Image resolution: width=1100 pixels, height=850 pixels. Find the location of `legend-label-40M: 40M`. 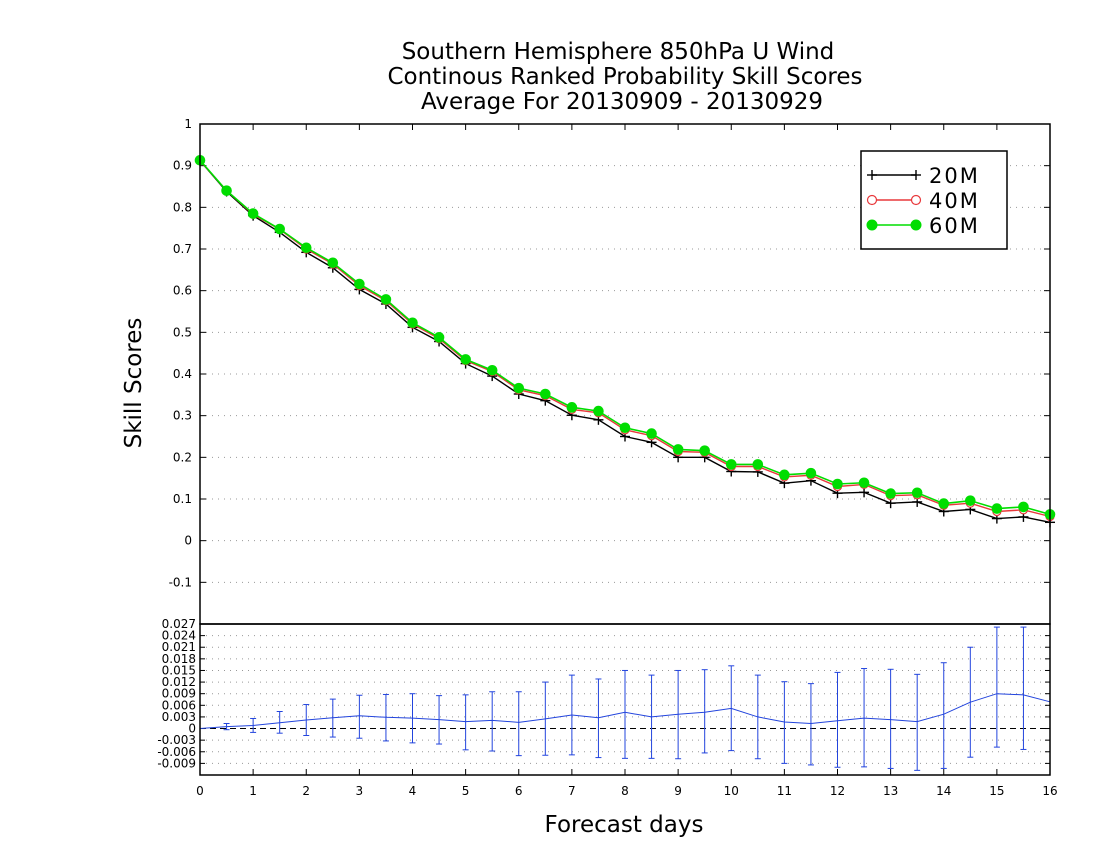

legend-label-40M: 40M is located at coordinates (954, 201).